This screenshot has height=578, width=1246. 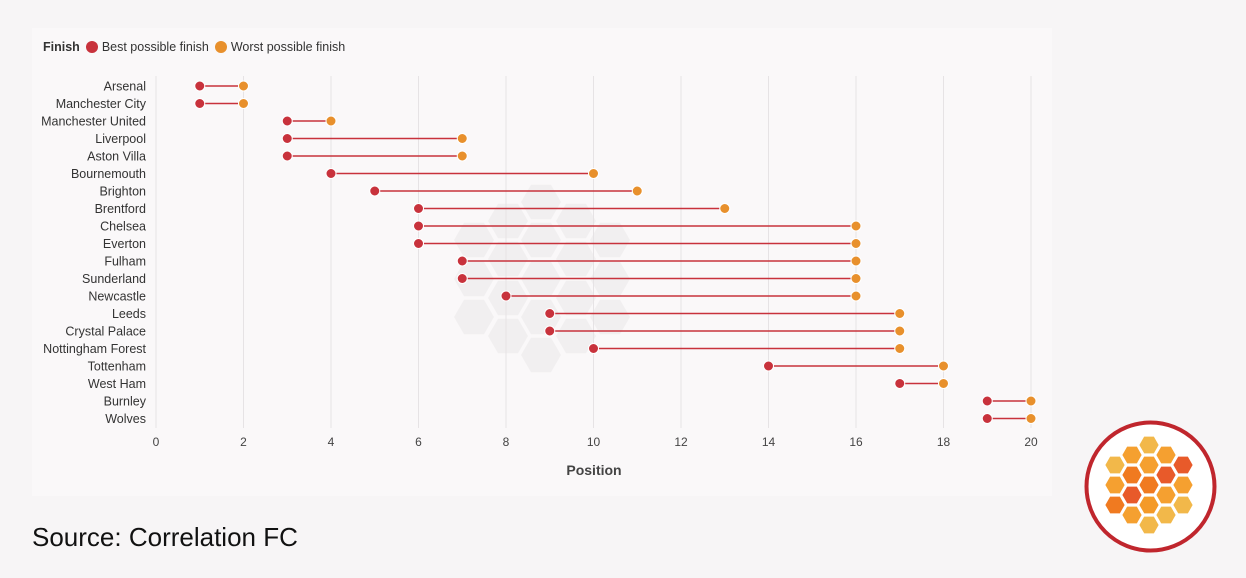 I want to click on team-label: Nottingham Forest, so click(x=94, y=349).